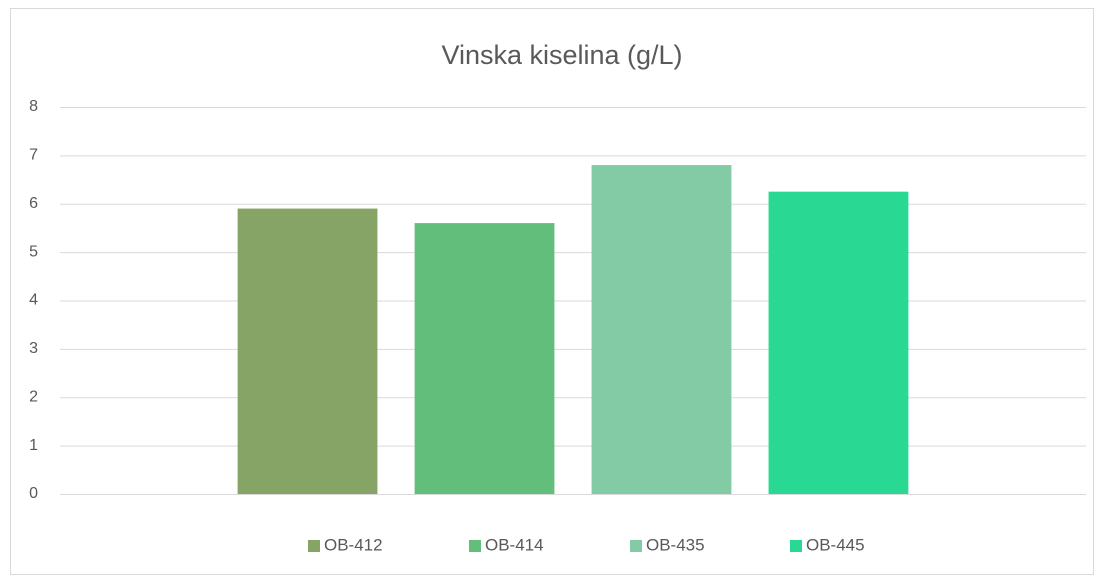 The width and height of the screenshot is (1102, 579). I want to click on y-tick-label: 7, so click(33, 155).